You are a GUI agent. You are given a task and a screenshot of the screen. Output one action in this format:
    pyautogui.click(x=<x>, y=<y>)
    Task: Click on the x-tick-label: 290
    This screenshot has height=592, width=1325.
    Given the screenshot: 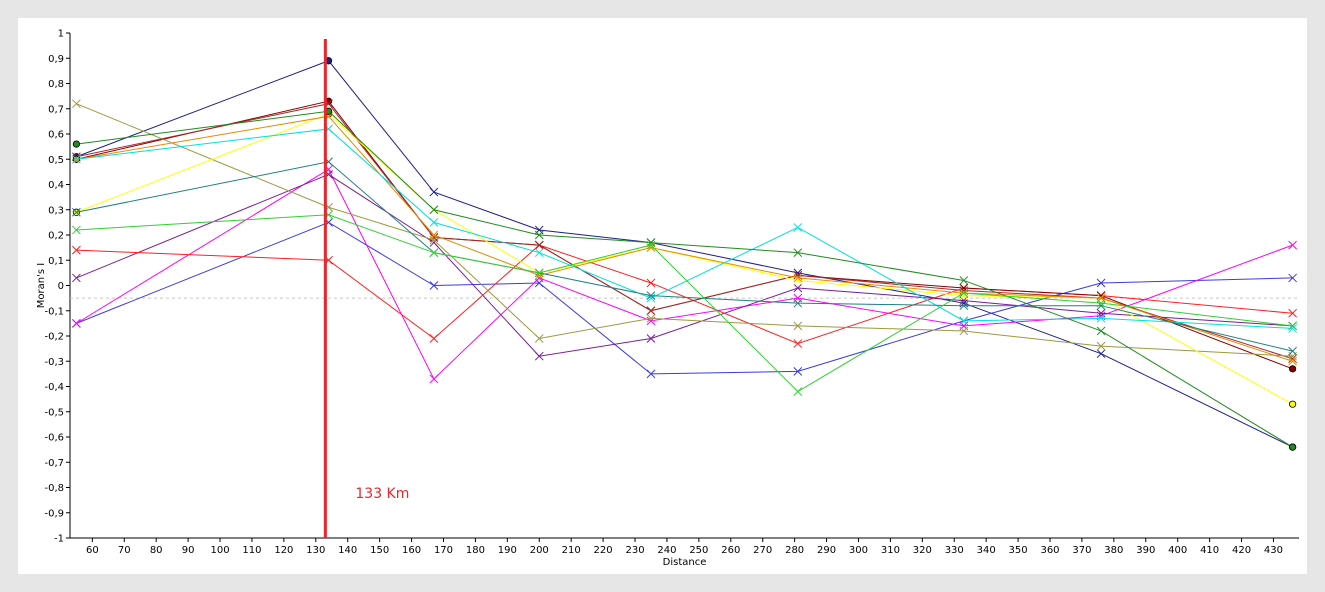 What is the action you would take?
    pyautogui.click(x=826, y=550)
    